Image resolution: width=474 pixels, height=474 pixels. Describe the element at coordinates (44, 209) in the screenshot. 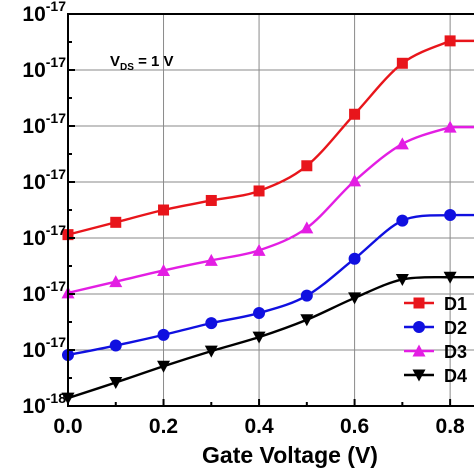

I see `y-tick-labels: 10-18 10-17 10-17 10-17 10-17 10-17 10-17 10-17` at that location.